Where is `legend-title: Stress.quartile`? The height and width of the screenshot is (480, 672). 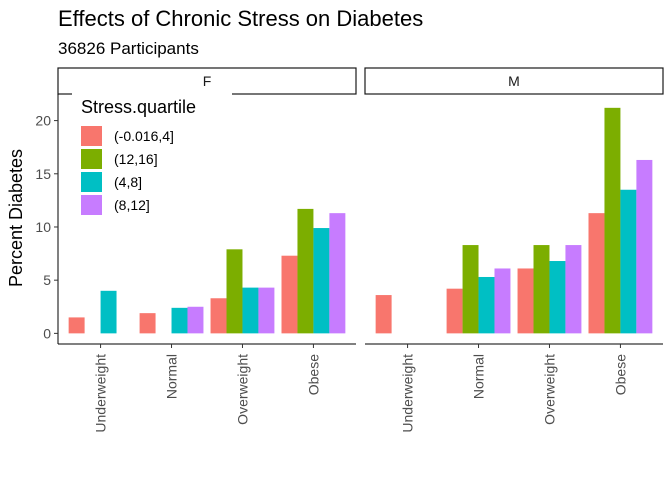 legend-title: Stress.quartile is located at coordinates (138, 107).